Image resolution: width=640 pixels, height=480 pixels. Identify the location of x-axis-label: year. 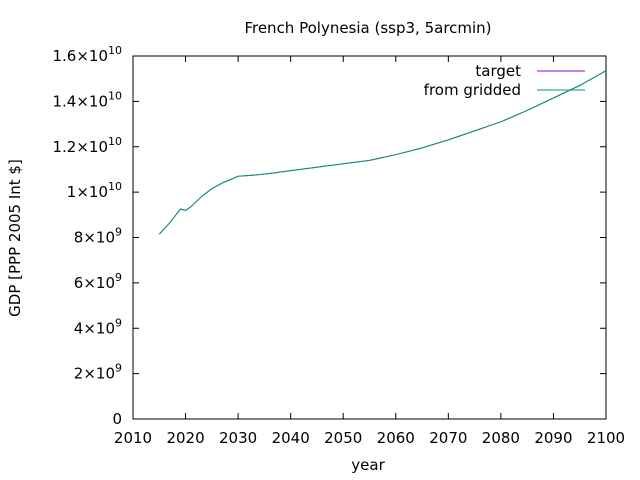
(368, 465).